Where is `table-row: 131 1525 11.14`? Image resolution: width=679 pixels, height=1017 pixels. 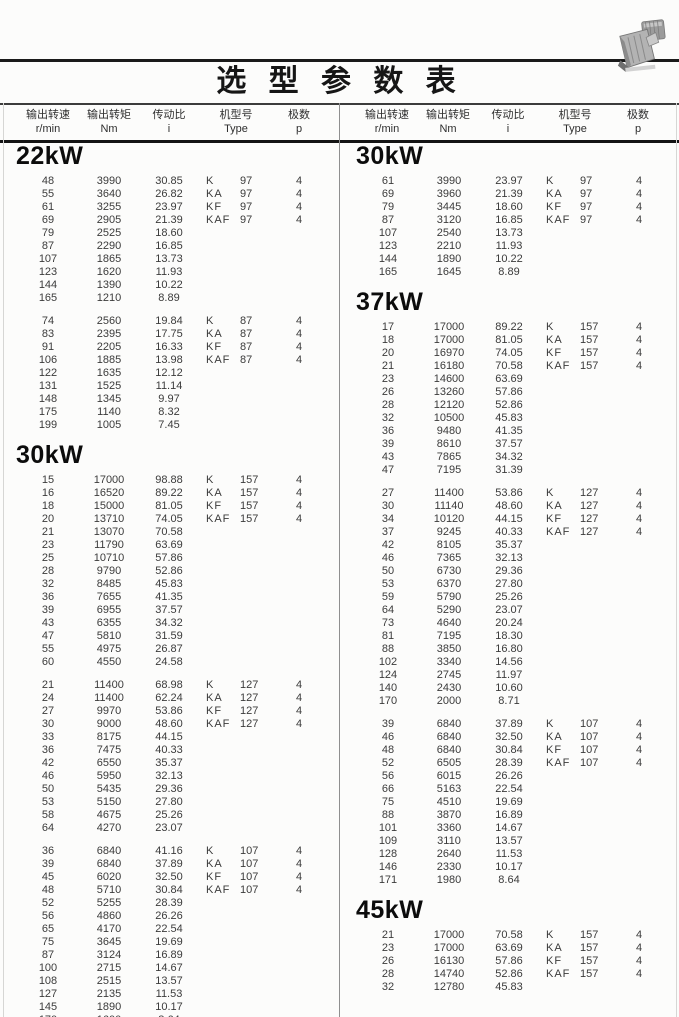
table-row: 131 1525 11.14 is located at coordinates (178, 386).